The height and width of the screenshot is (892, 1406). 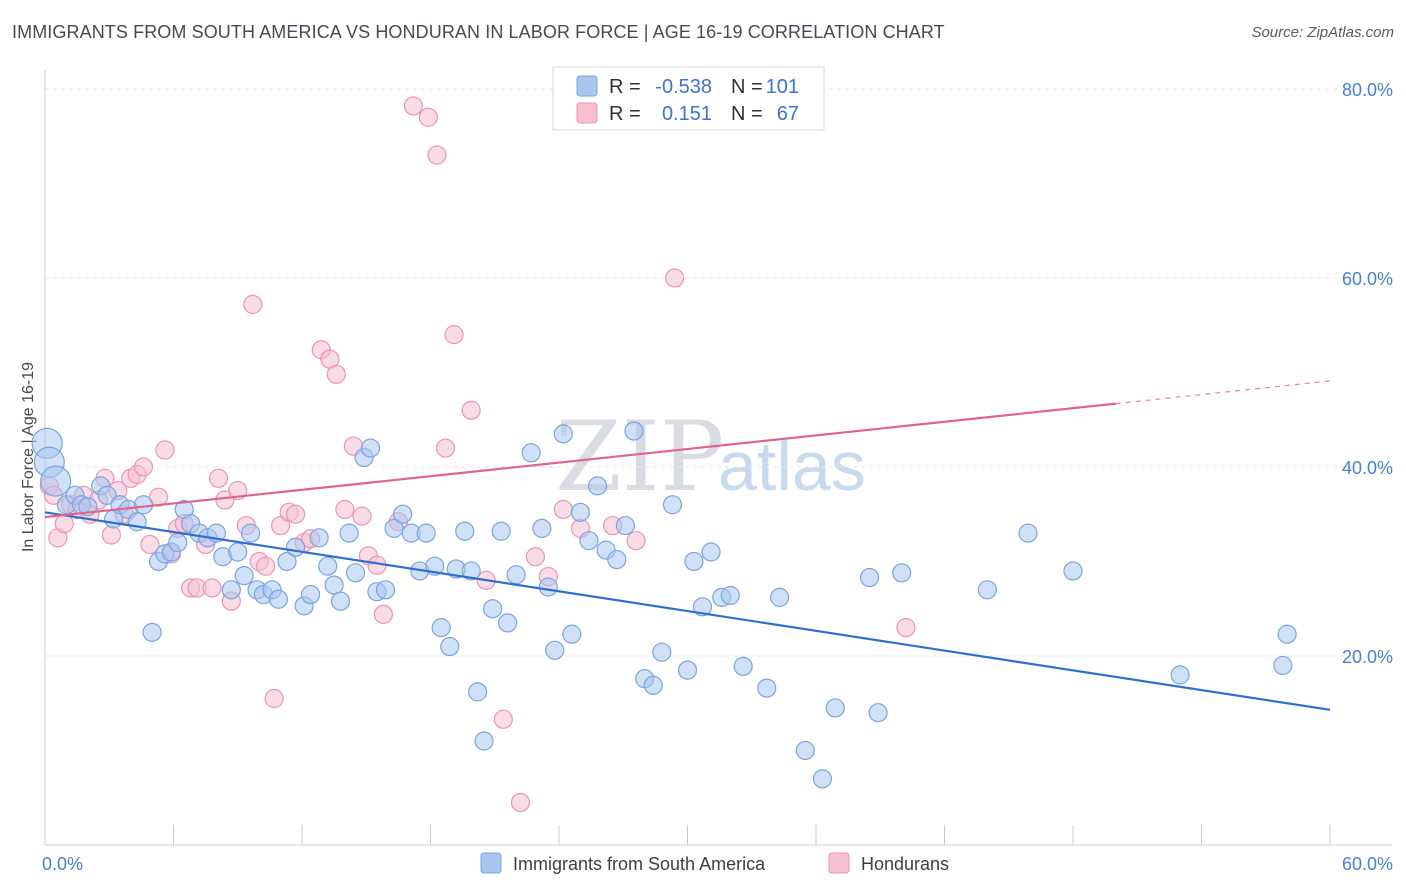 I want to click on legend-label-hondurans: Hondurans, so click(x=905, y=864).